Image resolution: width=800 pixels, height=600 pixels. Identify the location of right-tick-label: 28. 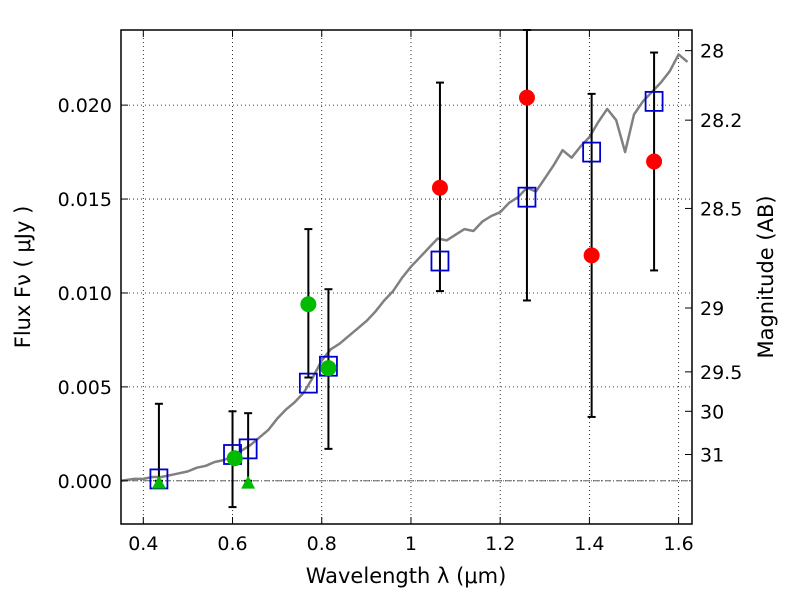
(712, 52).